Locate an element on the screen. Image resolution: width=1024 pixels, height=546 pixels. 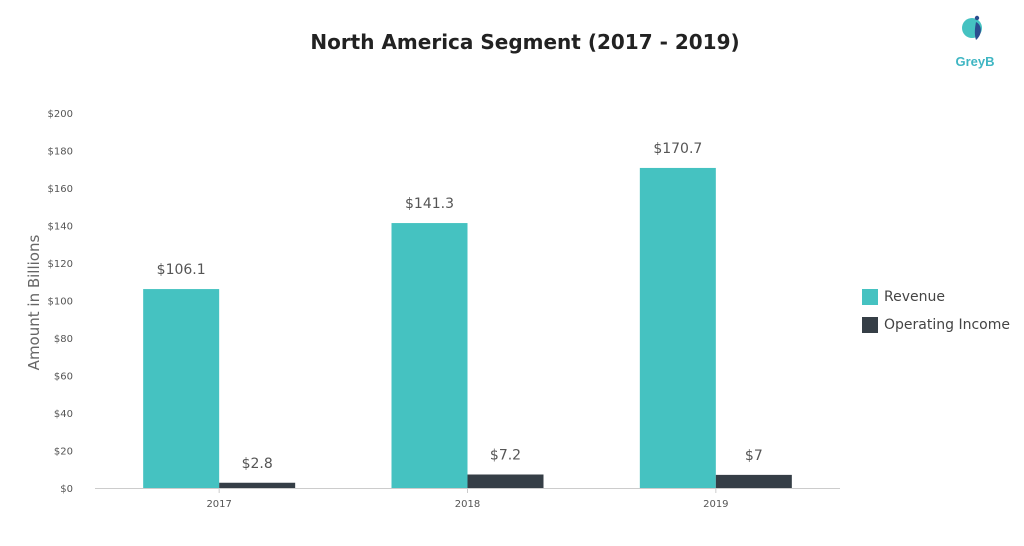
y-tick-label: $100 is located at coordinates (60, 302).